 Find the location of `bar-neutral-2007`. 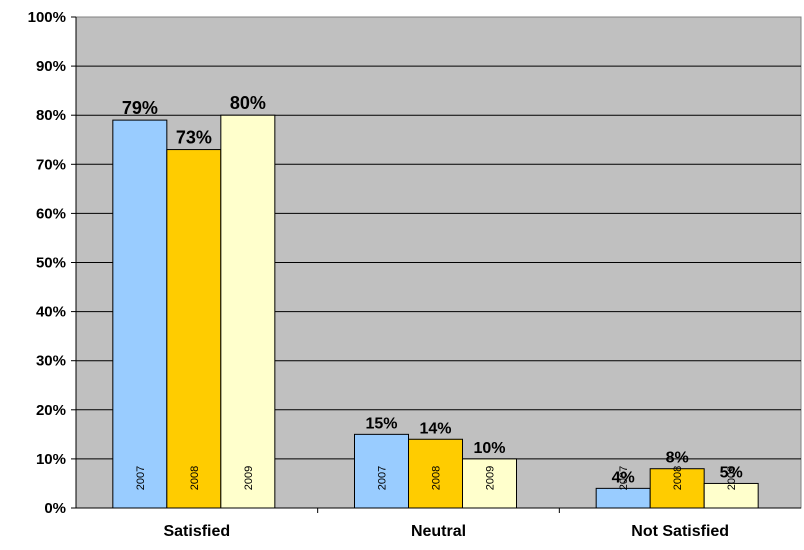

bar-neutral-2007 is located at coordinates (381, 471).